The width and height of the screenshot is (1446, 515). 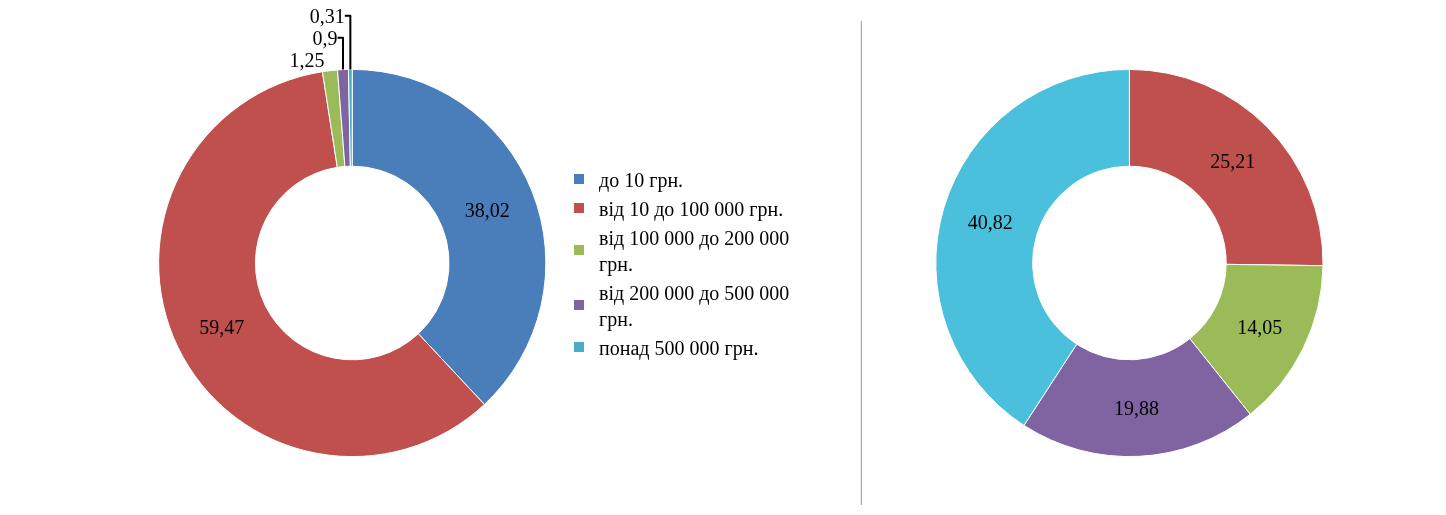 What do you see at coordinates (694, 306) in the screenshot?
I see `legend-label: від 200 000 до 500 000 грн.` at bounding box center [694, 306].